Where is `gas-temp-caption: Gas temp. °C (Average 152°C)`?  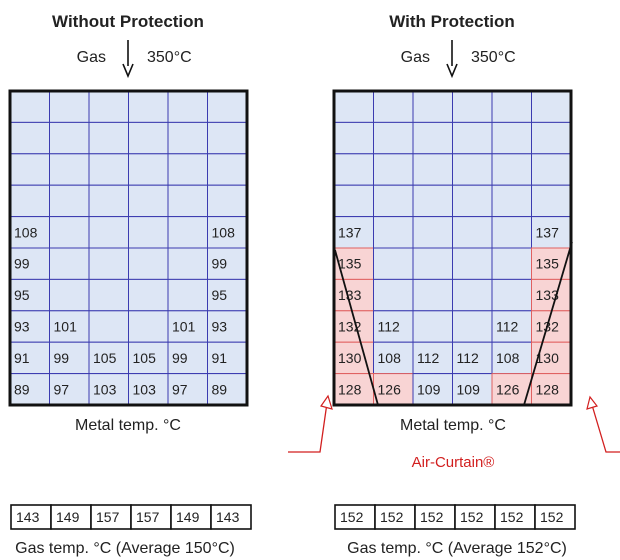
gas-temp-caption: Gas temp. °C (Average 152°C) is located at coordinates (457, 548).